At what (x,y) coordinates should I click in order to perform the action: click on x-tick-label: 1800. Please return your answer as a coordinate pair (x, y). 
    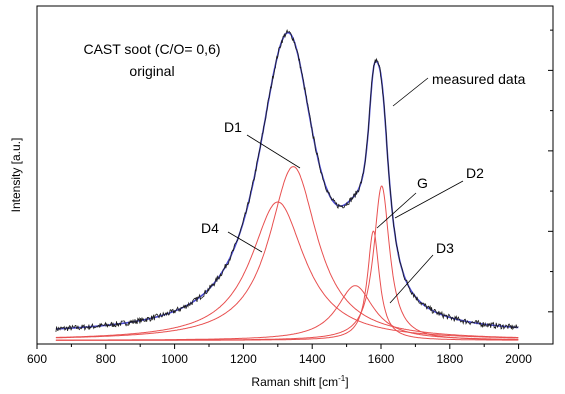
    Looking at the image, I should click on (449, 359).